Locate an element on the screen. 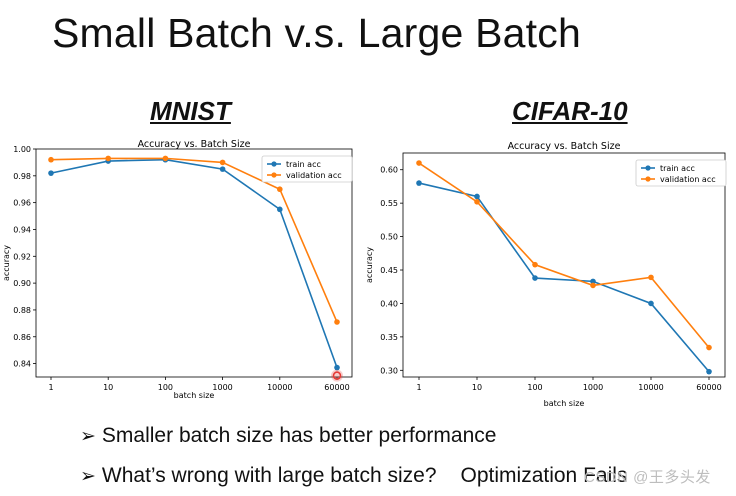 The height and width of the screenshot is (496, 736). cifar-ytick-label: 0.50 is located at coordinates (389, 237).